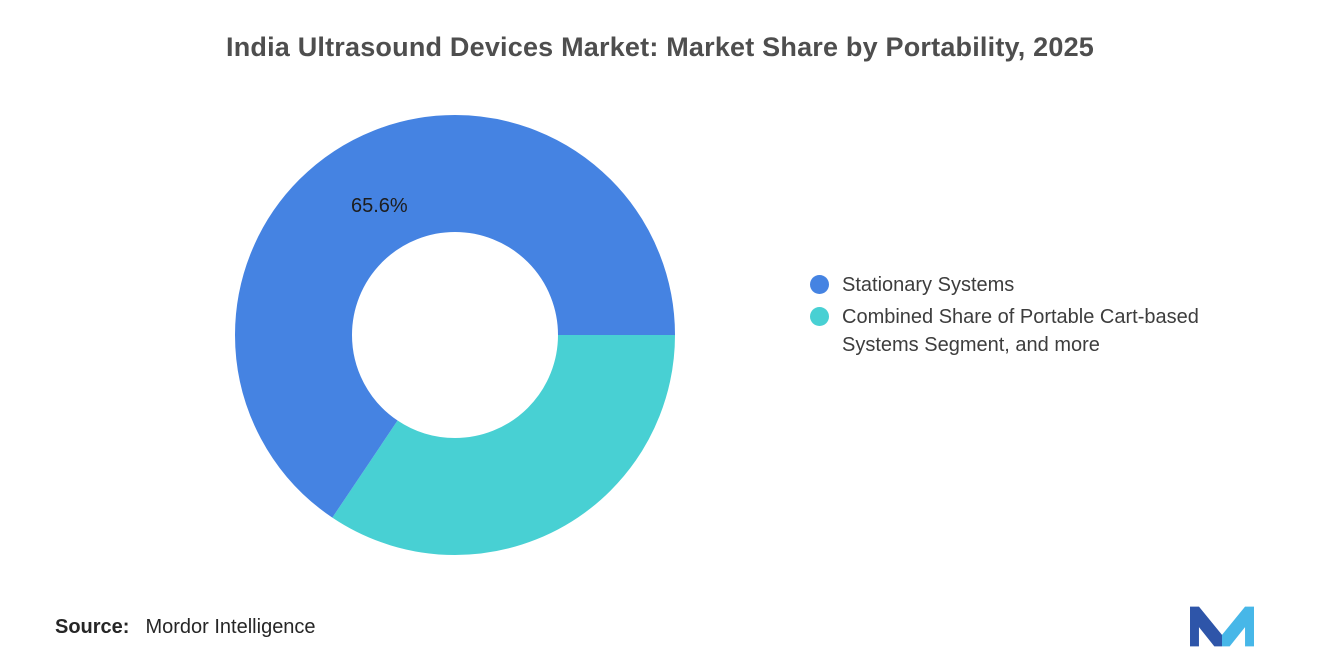 Image resolution: width=1320 pixels, height=665 pixels. Describe the element at coordinates (1040, 285) in the screenshot. I see `legend-item-stationary-systems: Stationary Systems` at that location.